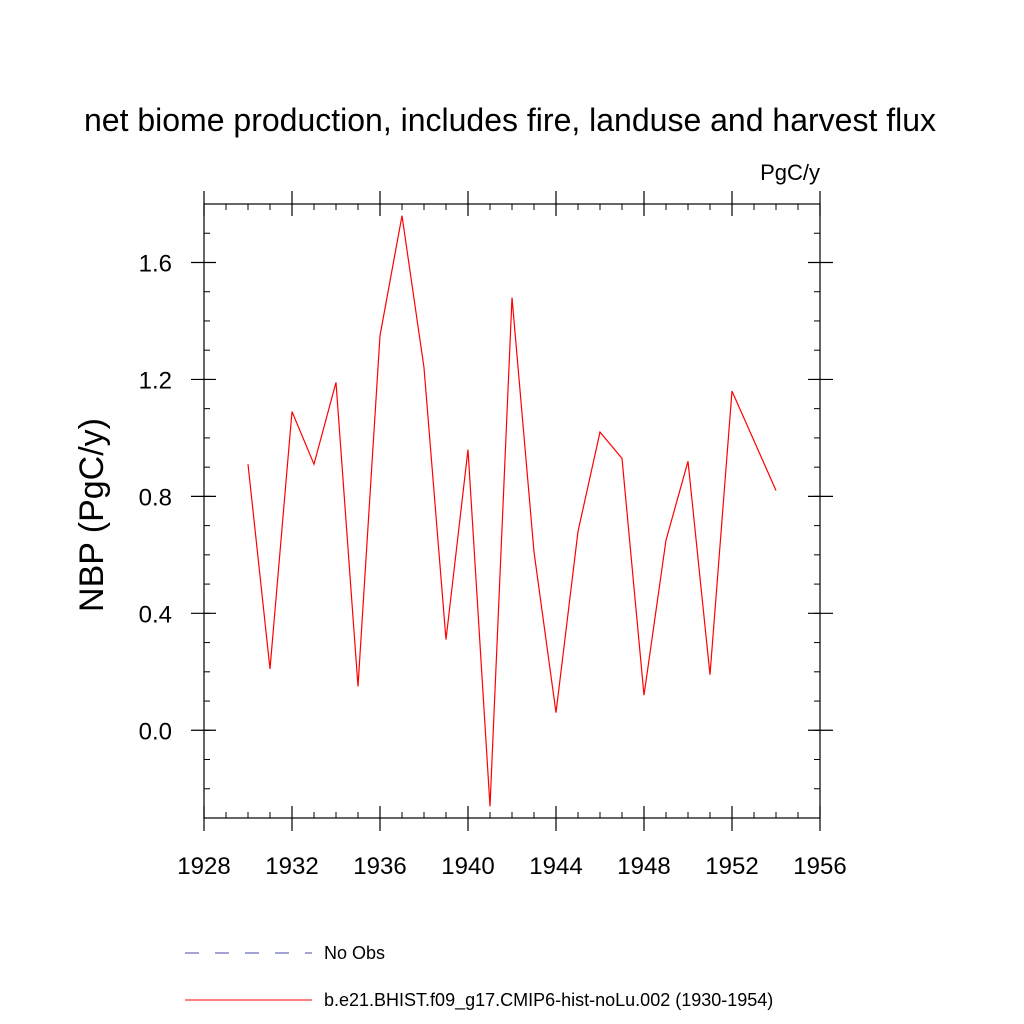 Image resolution: width=1024 pixels, height=1024 pixels. I want to click on legend-label-no-obs: No Obs, so click(354, 953).